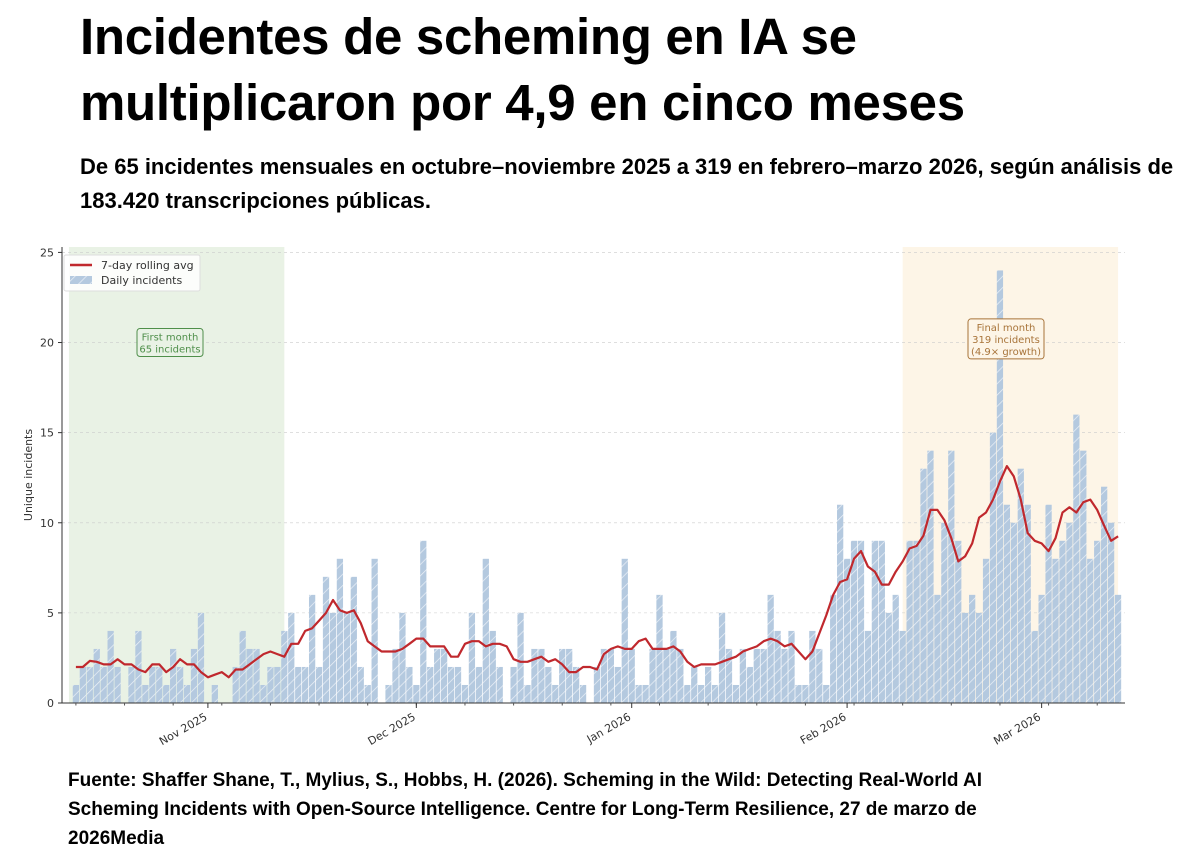 Image resolution: width=1200 pixels, height=862 pixels. What do you see at coordinates (47, 343) in the screenshot?
I see `y-tick-label: 20` at bounding box center [47, 343].